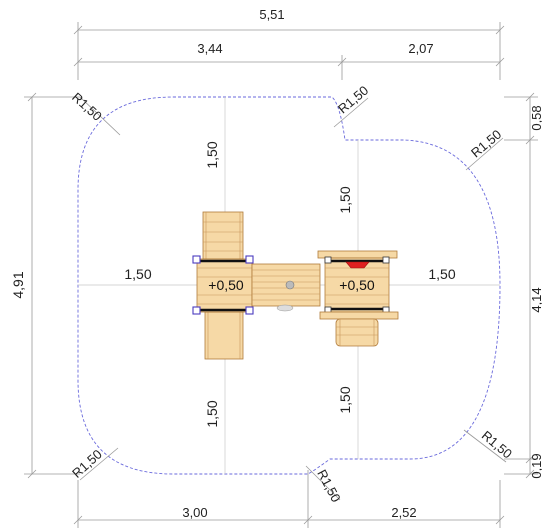 This screenshot has height=530, width=542. Describe the element at coordinates (137, 274) in the screenshot. I see `clearance-left-side-label: 1,50` at that location.